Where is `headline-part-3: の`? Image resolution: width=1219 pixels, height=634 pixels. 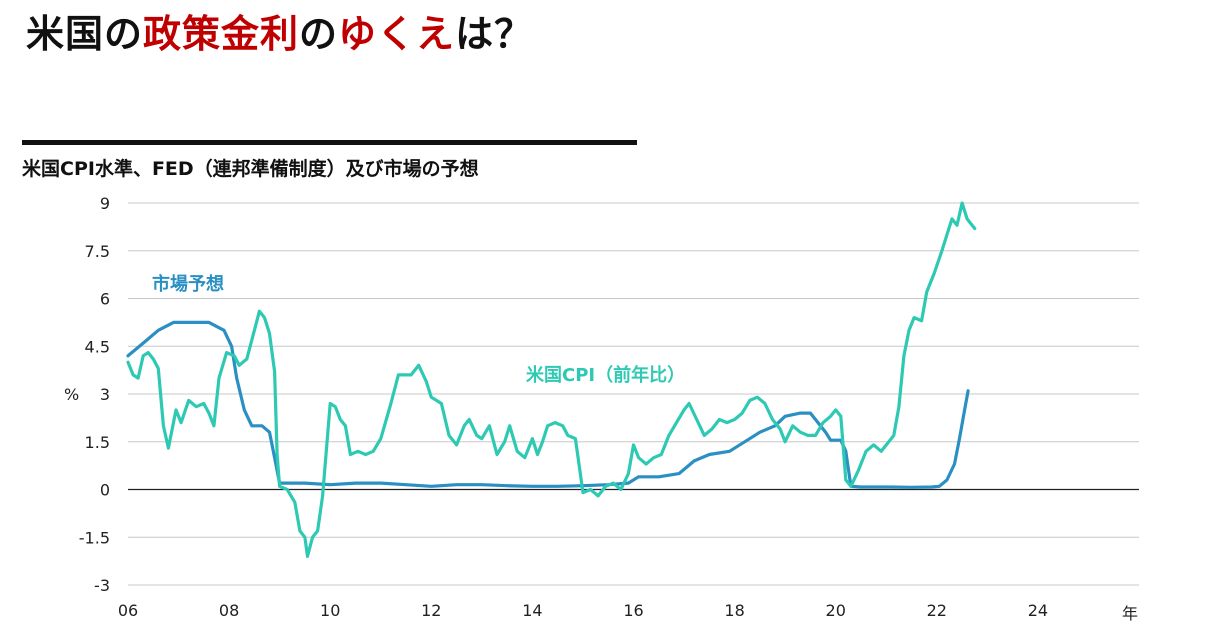
headline-part-3: の is located at coordinates (319, 34).